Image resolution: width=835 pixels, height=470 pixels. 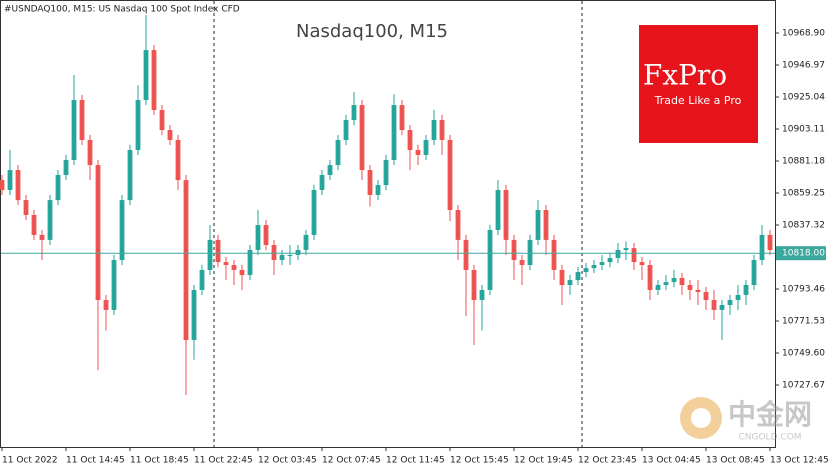 What do you see at coordinates (351, 461) in the screenshot?
I see `x-tick-label: 12 Oct 07:45` at bounding box center [351, 461].